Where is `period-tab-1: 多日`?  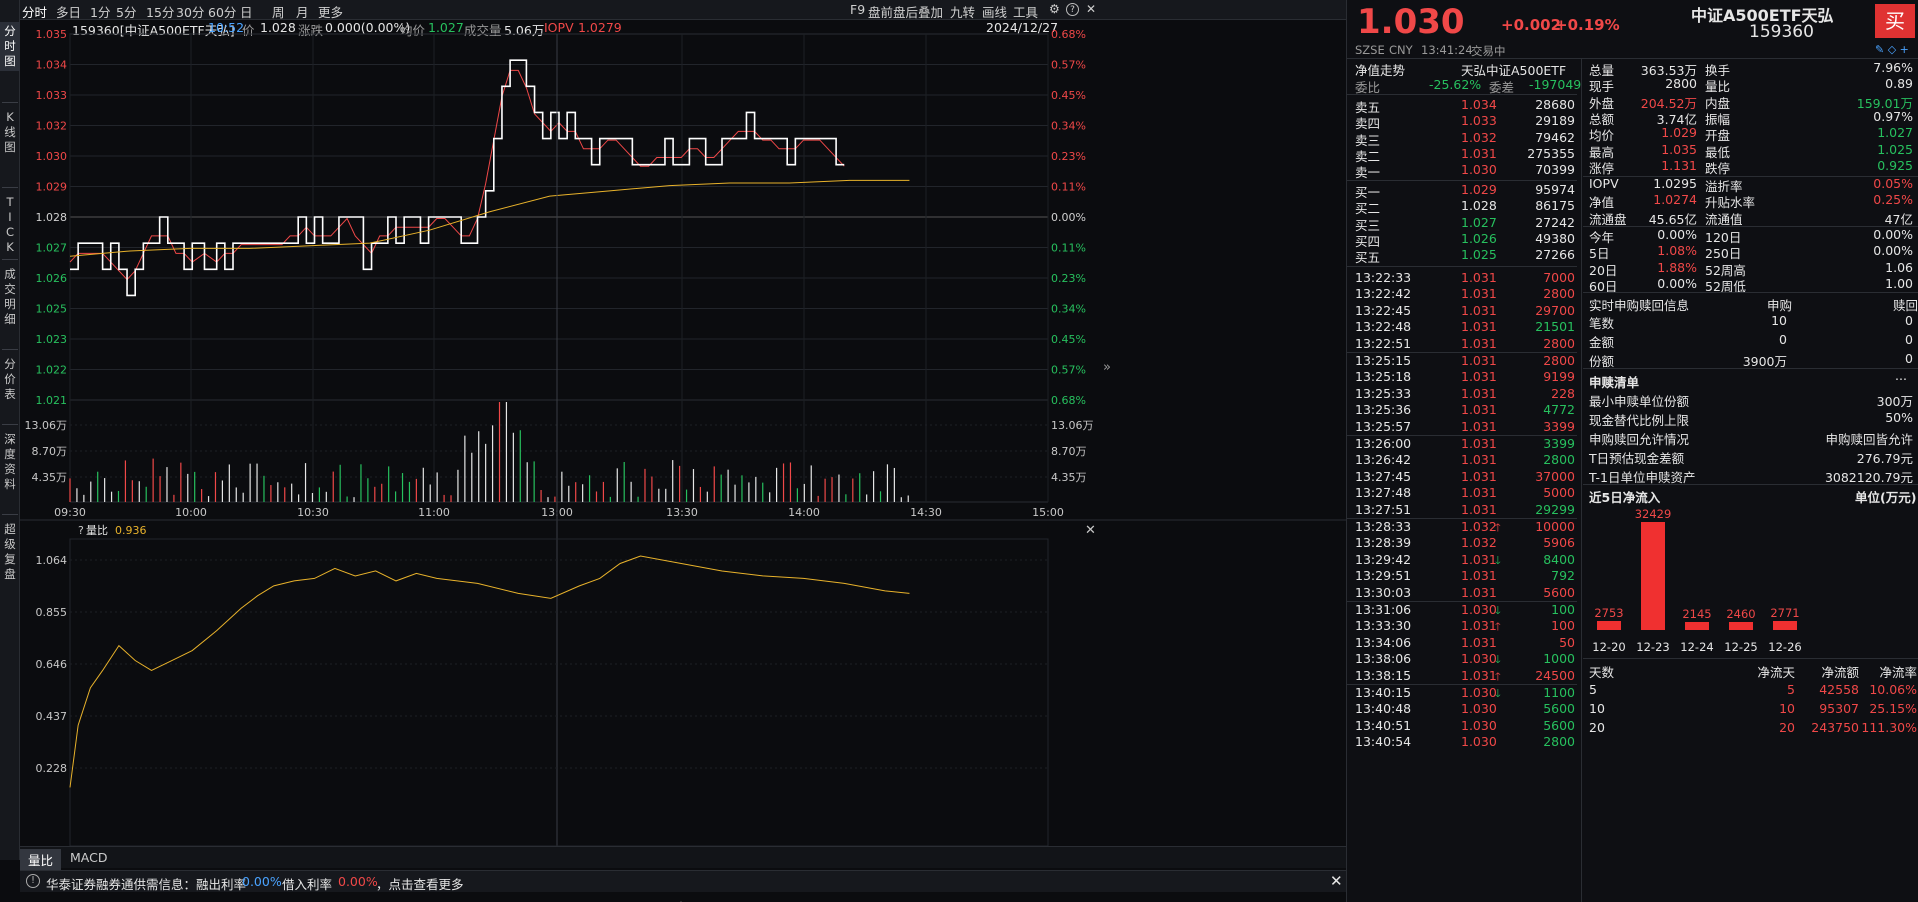
period-tab-1: 多日 is located at coordinates (69, 12).